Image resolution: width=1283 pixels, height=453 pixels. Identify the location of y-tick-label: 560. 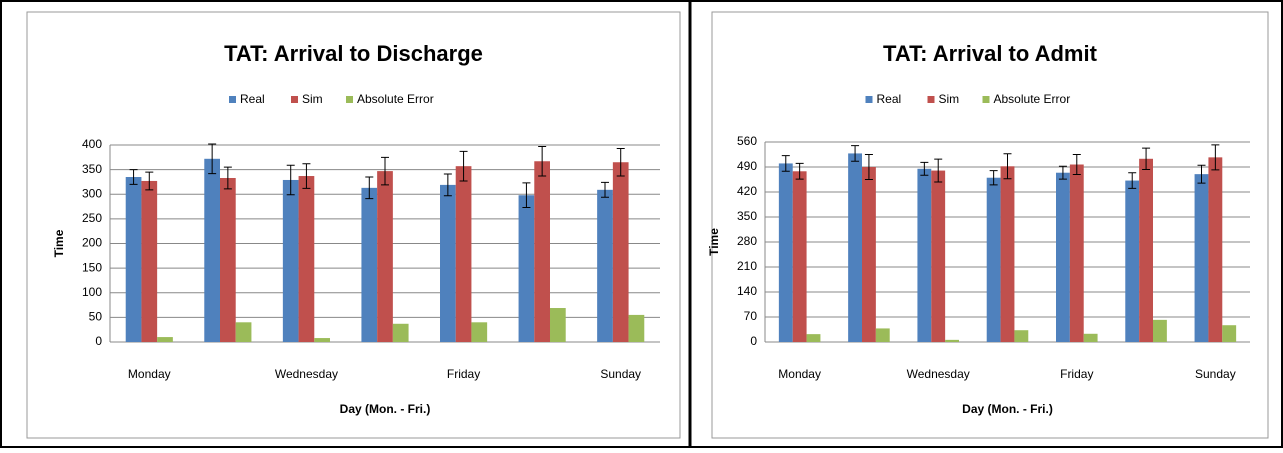
(747, 141).